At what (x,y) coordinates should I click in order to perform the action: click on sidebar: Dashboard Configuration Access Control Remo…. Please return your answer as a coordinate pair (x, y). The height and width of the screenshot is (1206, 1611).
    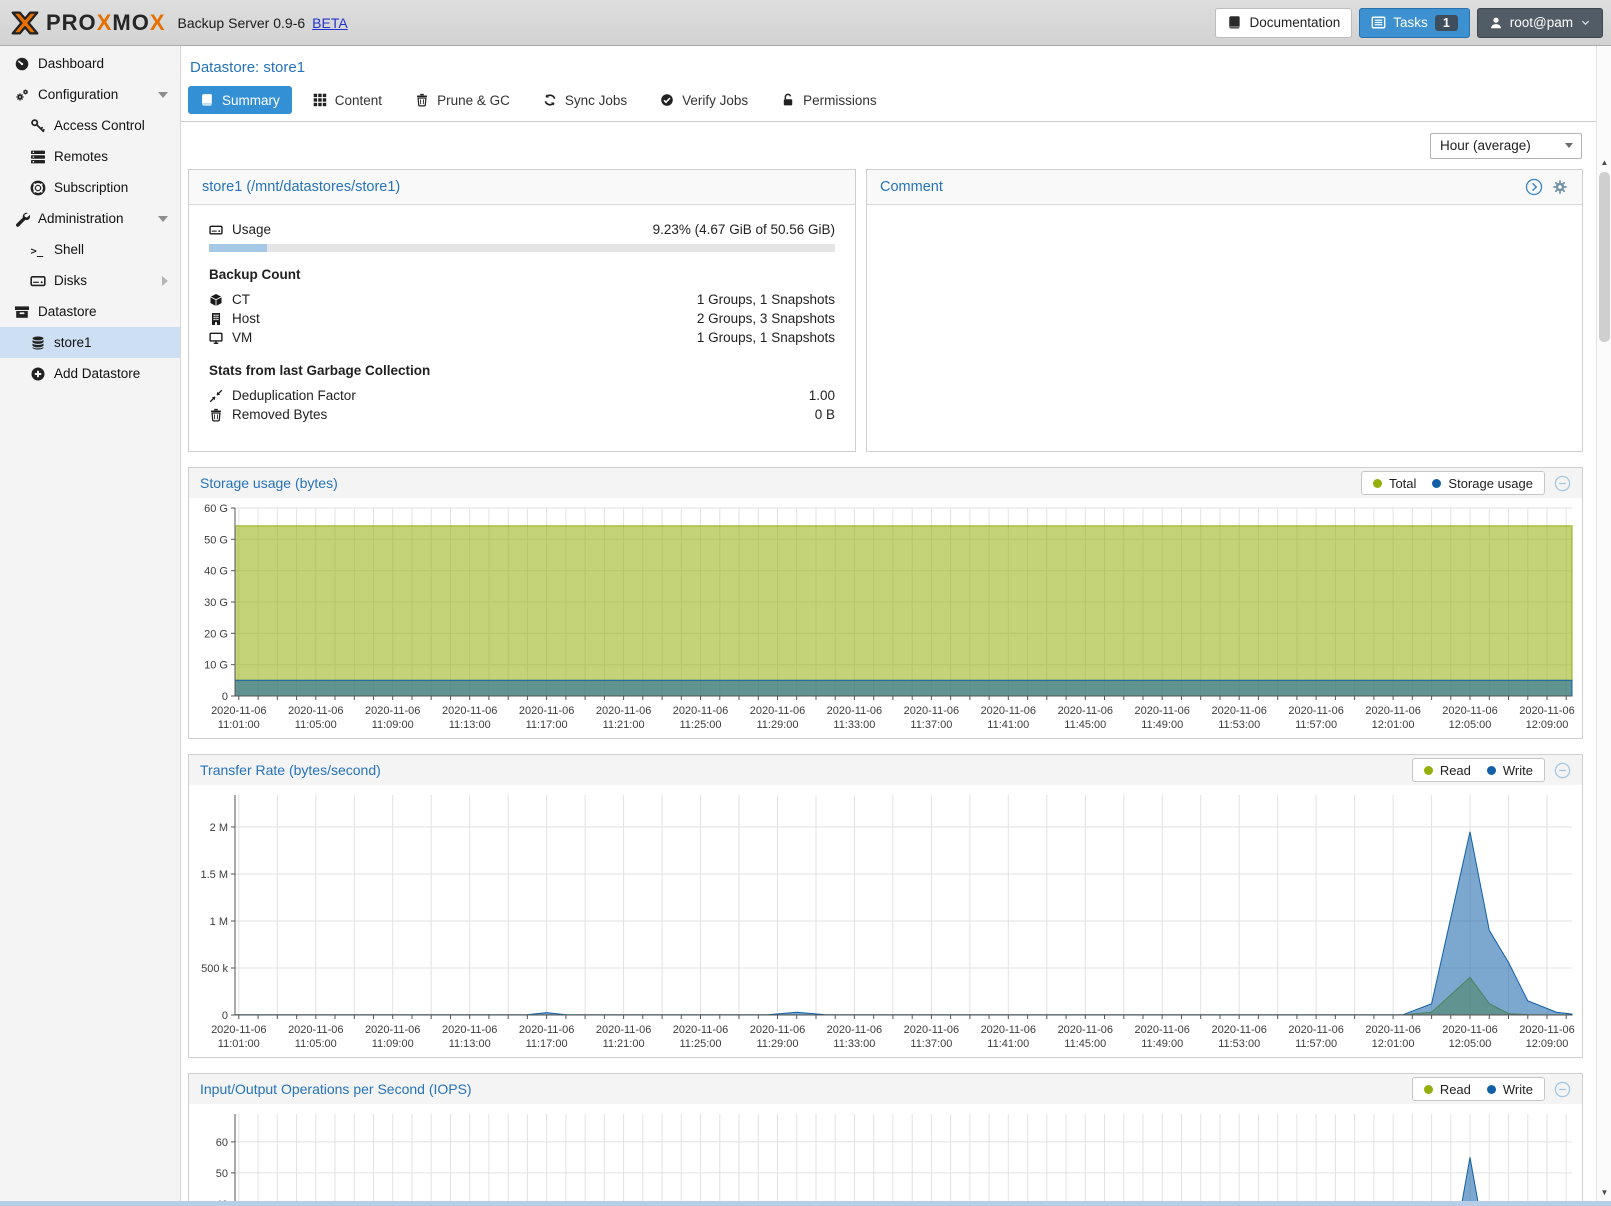
    Looking at the image, I should click on (90, 626).